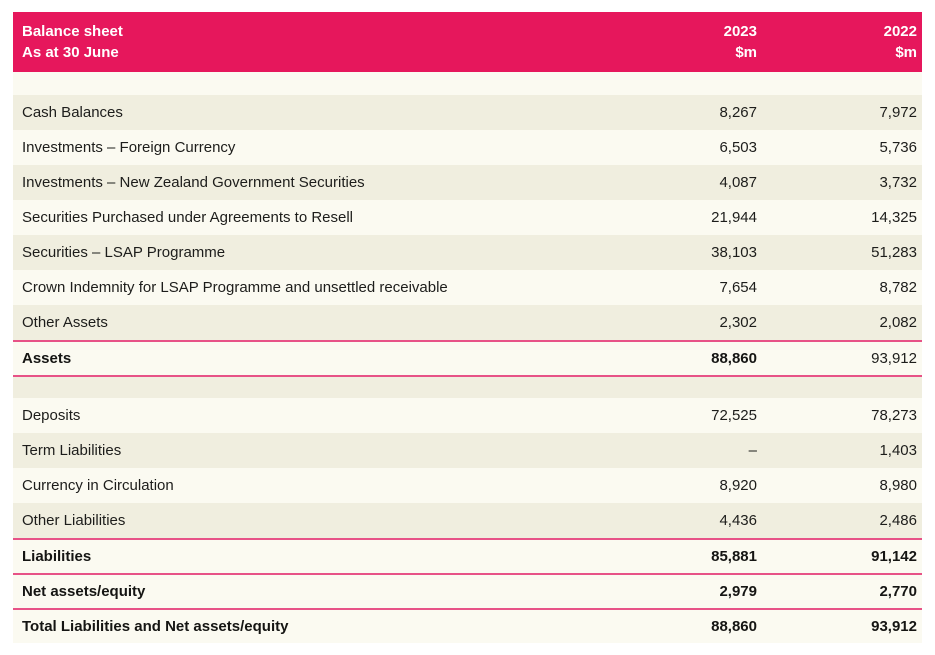 This screenshot has width=935, height=655. I want to click on value-2022: 2,082, so click(898, 322).